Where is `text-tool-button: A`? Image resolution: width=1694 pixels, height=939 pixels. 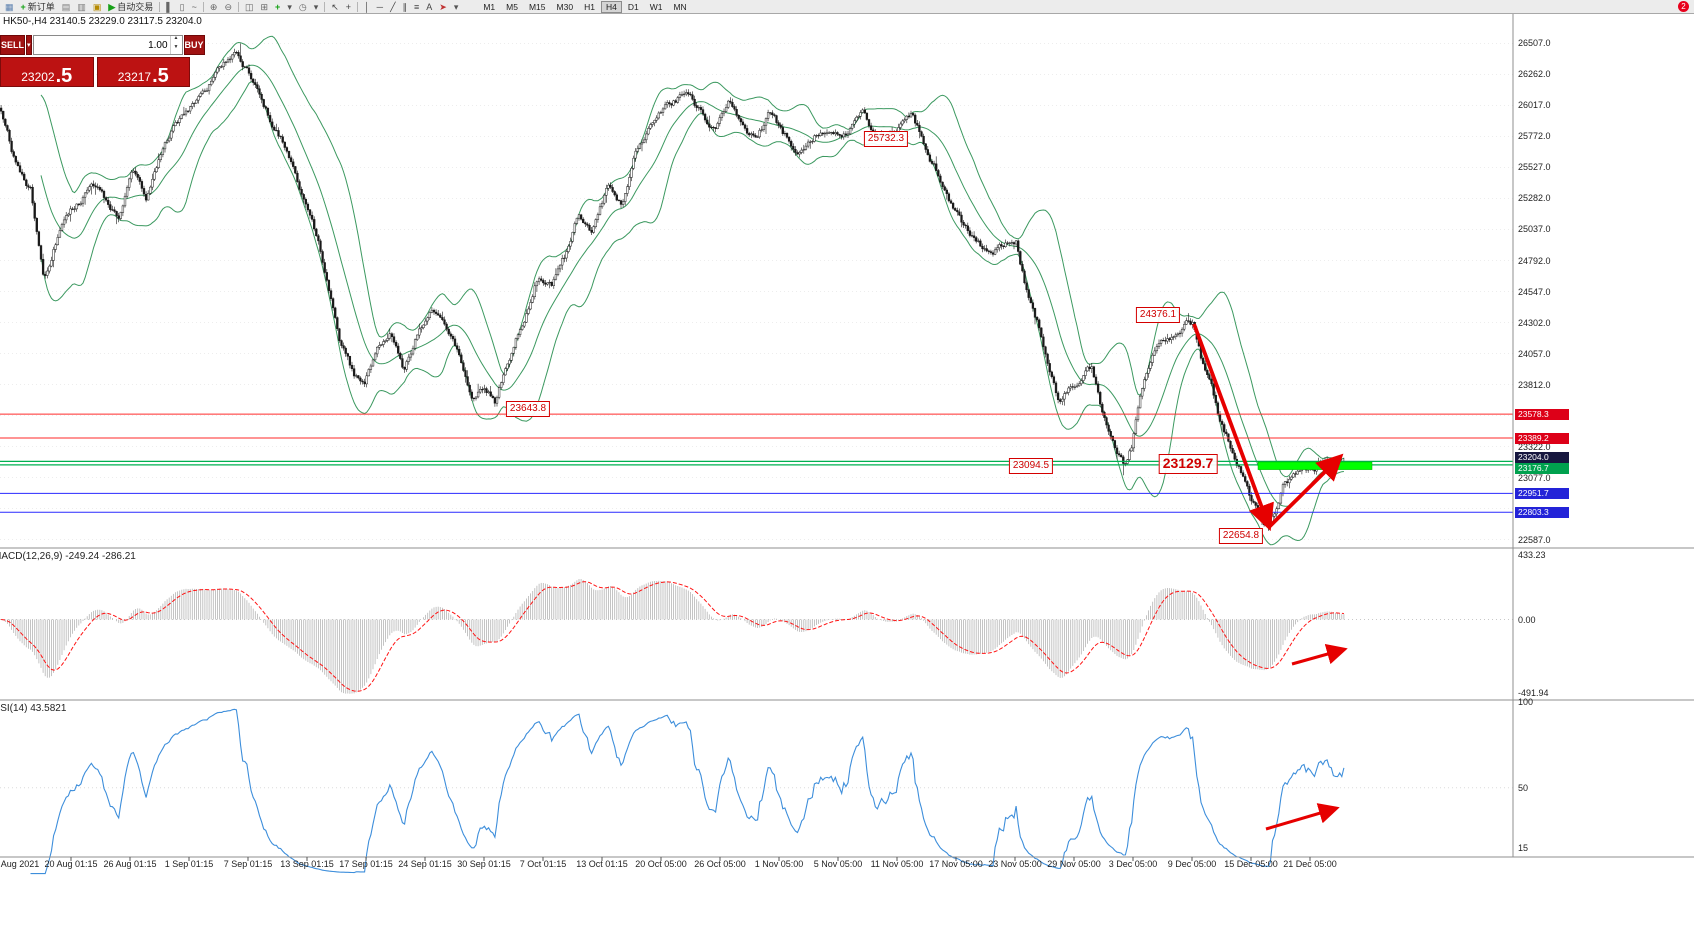
text-tool-button: A is located at coordinates (429, 6).